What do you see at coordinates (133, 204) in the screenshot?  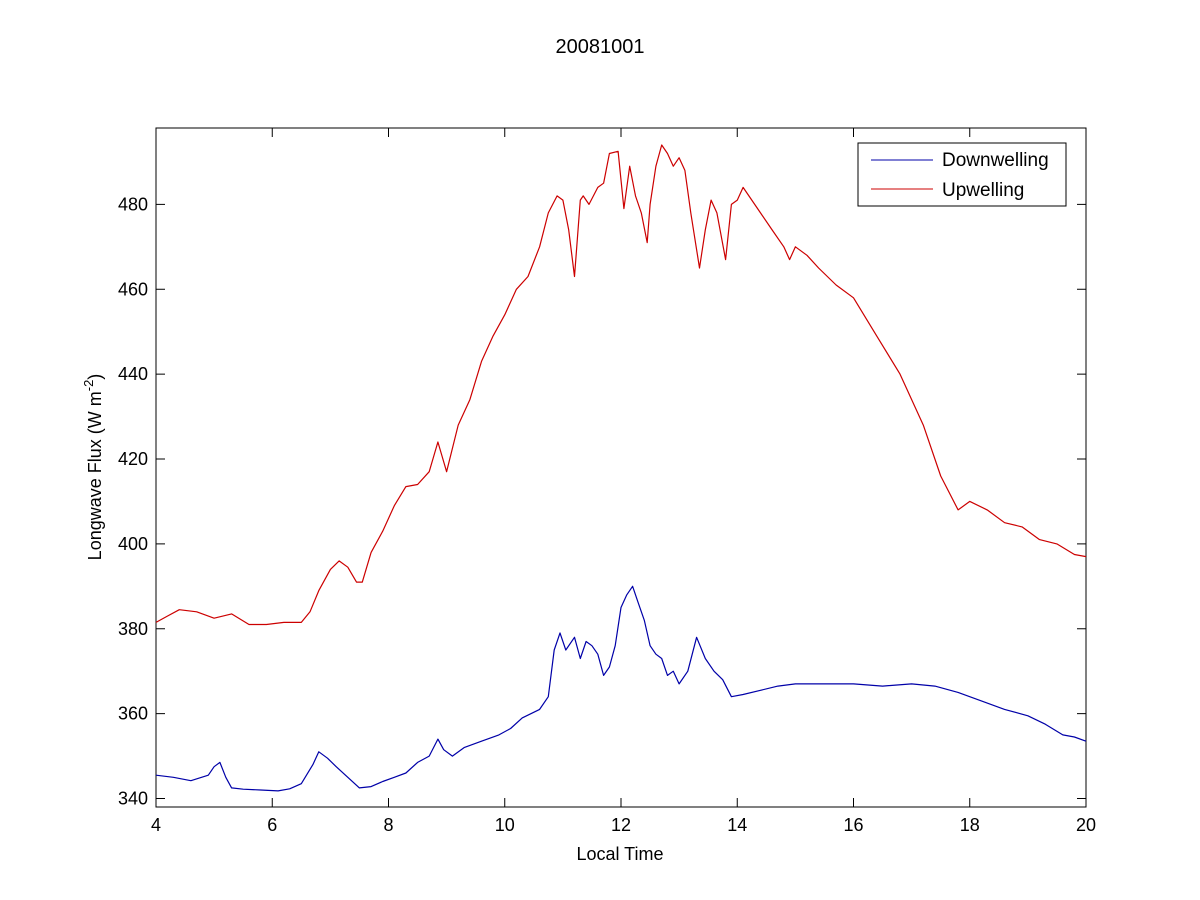 I see `y-tick-label: 480` at bounding box center [133, 204].